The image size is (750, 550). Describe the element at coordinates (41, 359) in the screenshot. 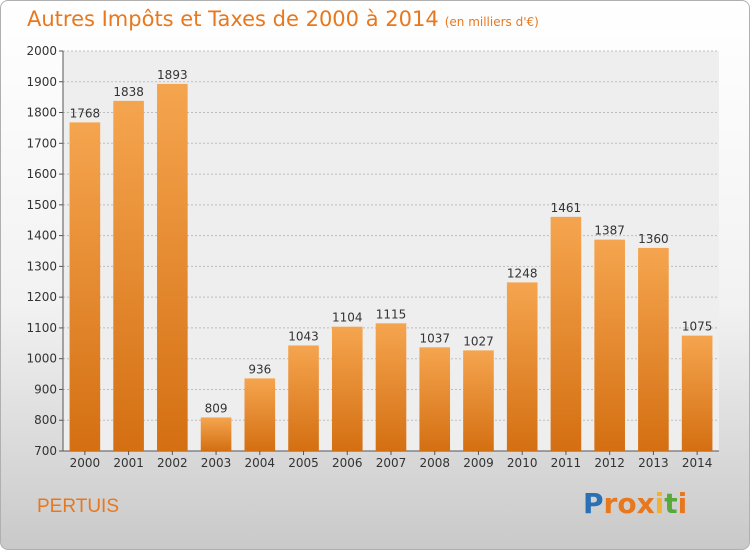

I see `y-tick-label: 1000` at that location.